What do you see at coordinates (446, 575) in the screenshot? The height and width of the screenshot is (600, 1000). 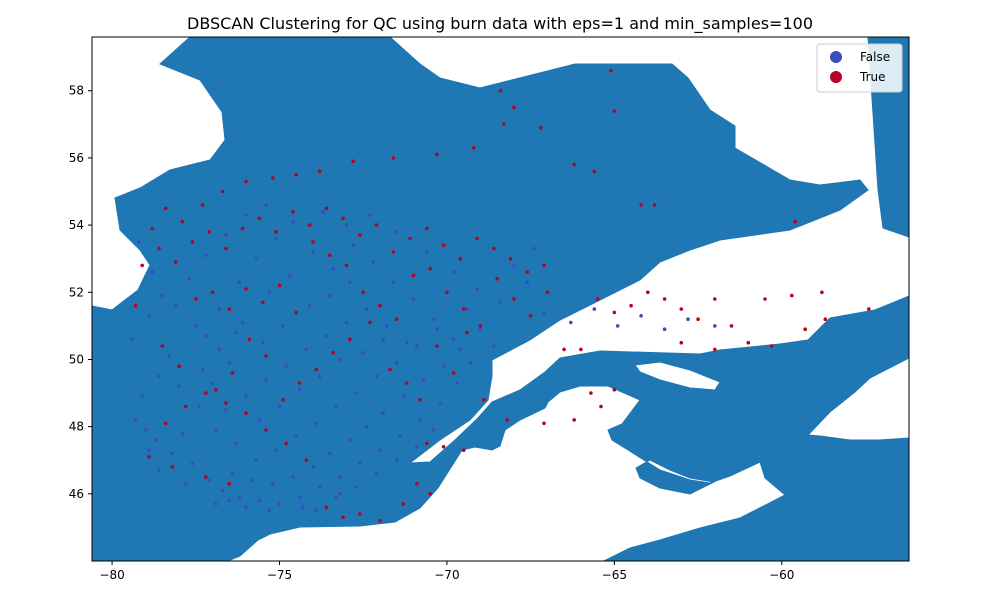 I see `x-tick-label: −70` at bounding box center [446, 575].